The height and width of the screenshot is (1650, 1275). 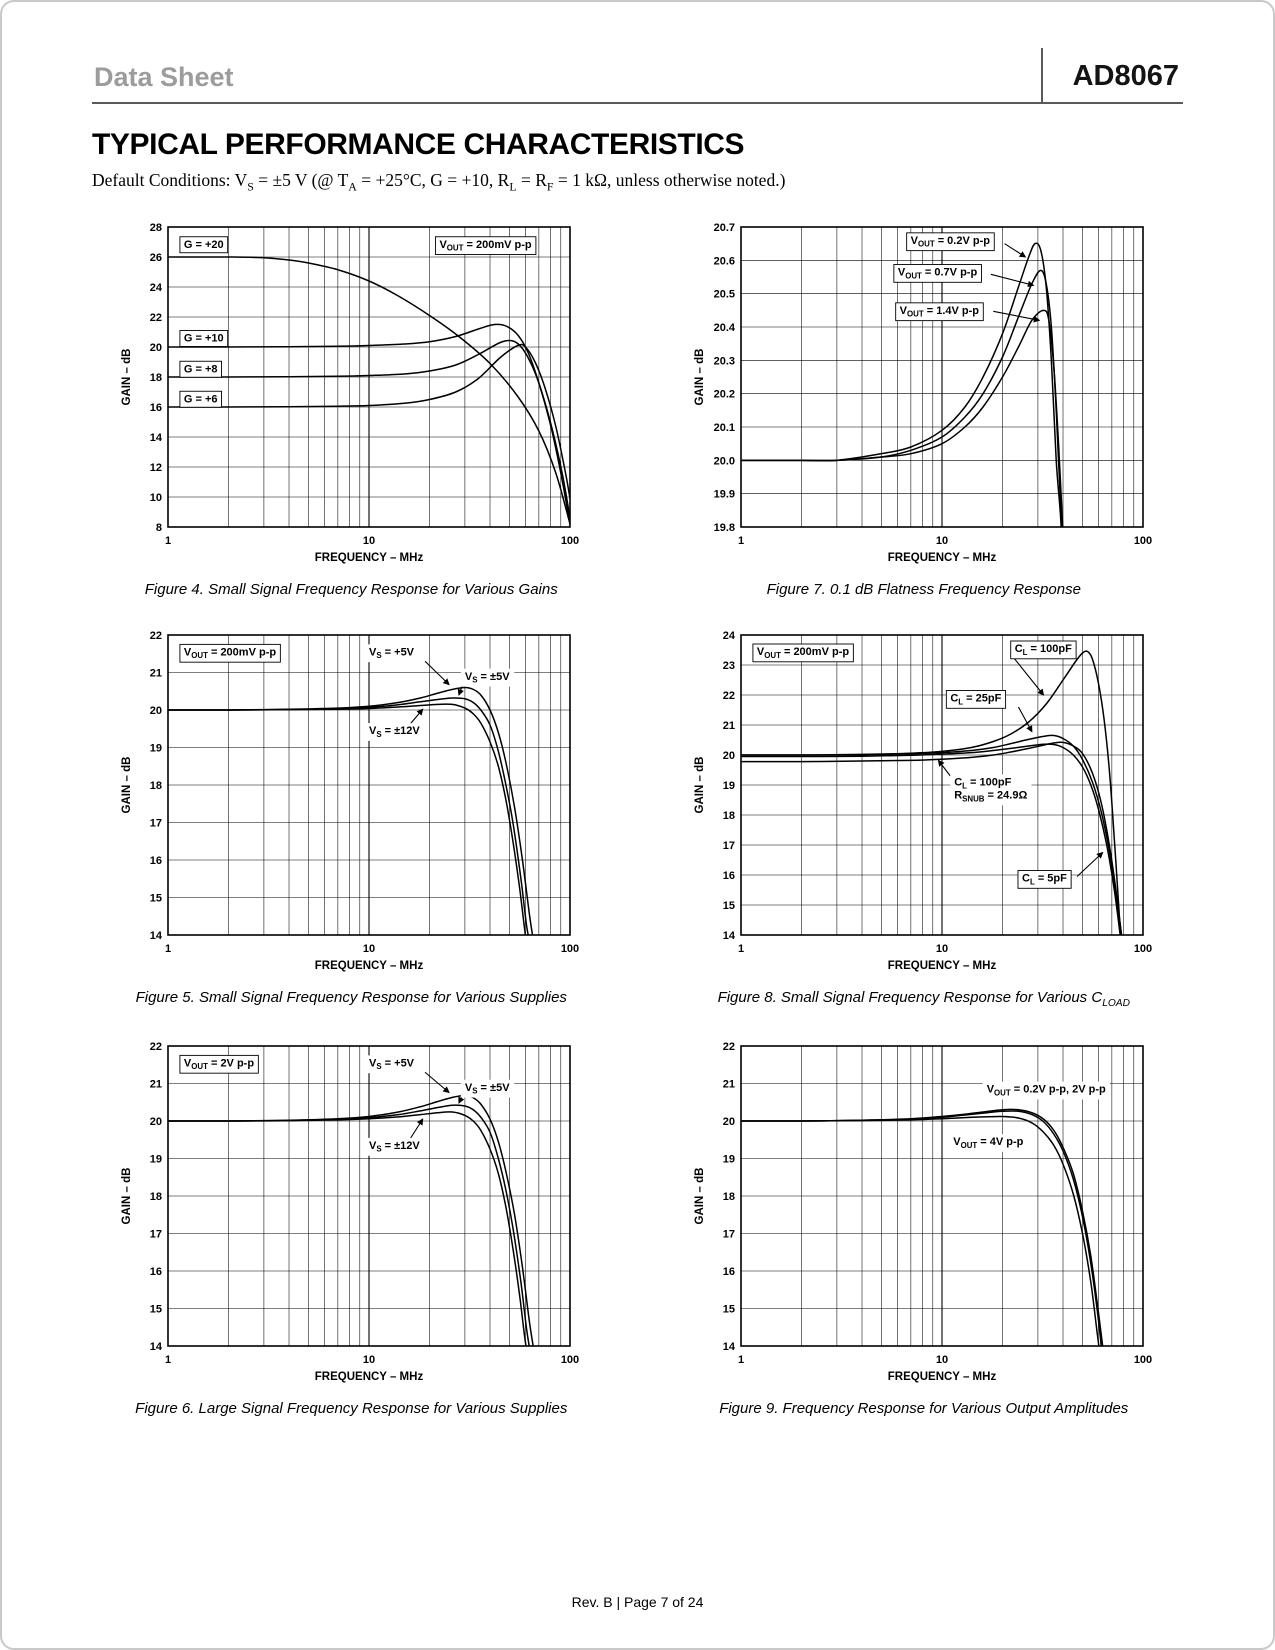 I want to click on svg-text: 20.1, so click(x=723, y=428).